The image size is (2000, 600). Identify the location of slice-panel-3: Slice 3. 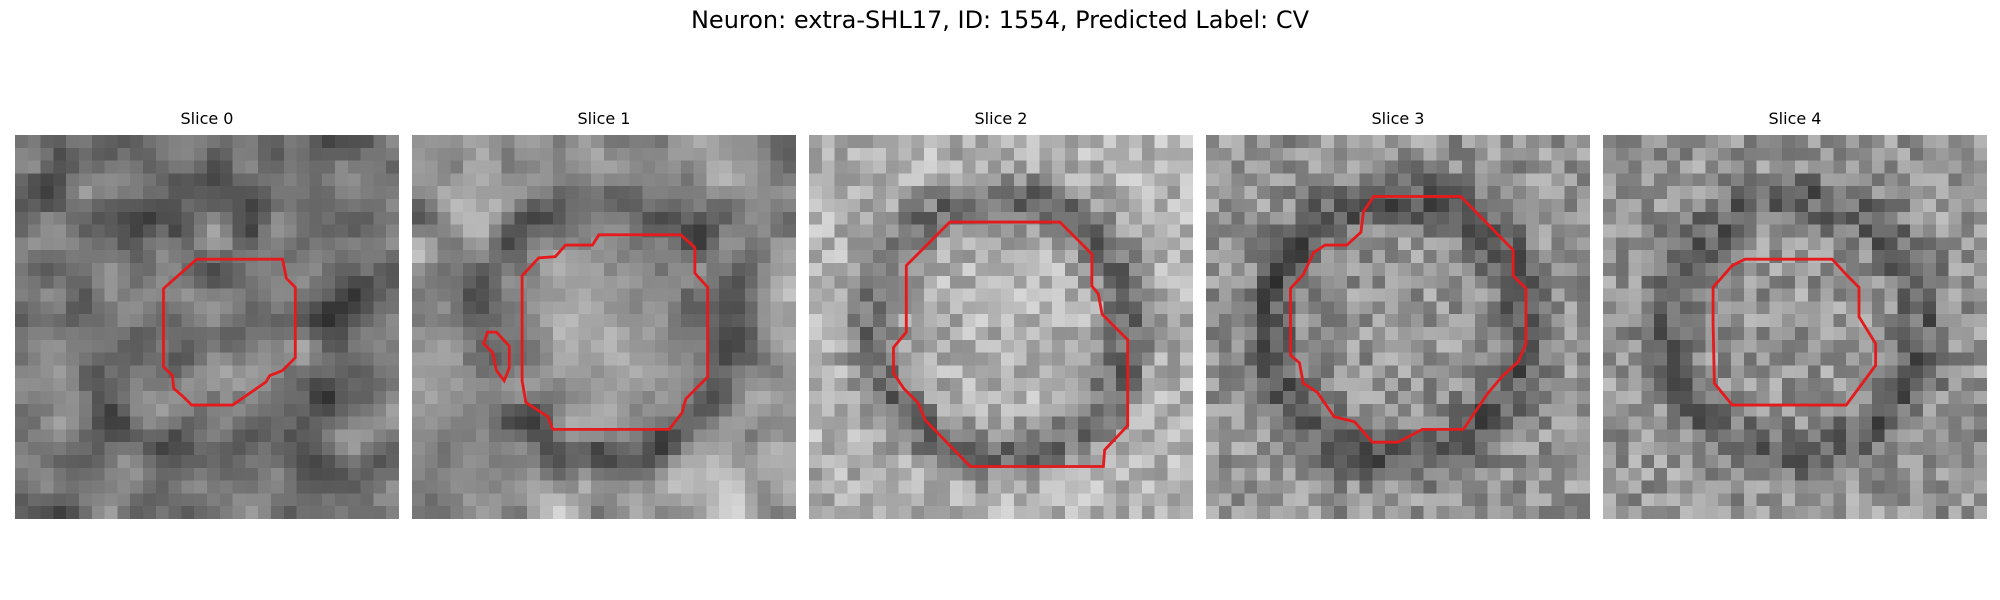
(1398, 313).